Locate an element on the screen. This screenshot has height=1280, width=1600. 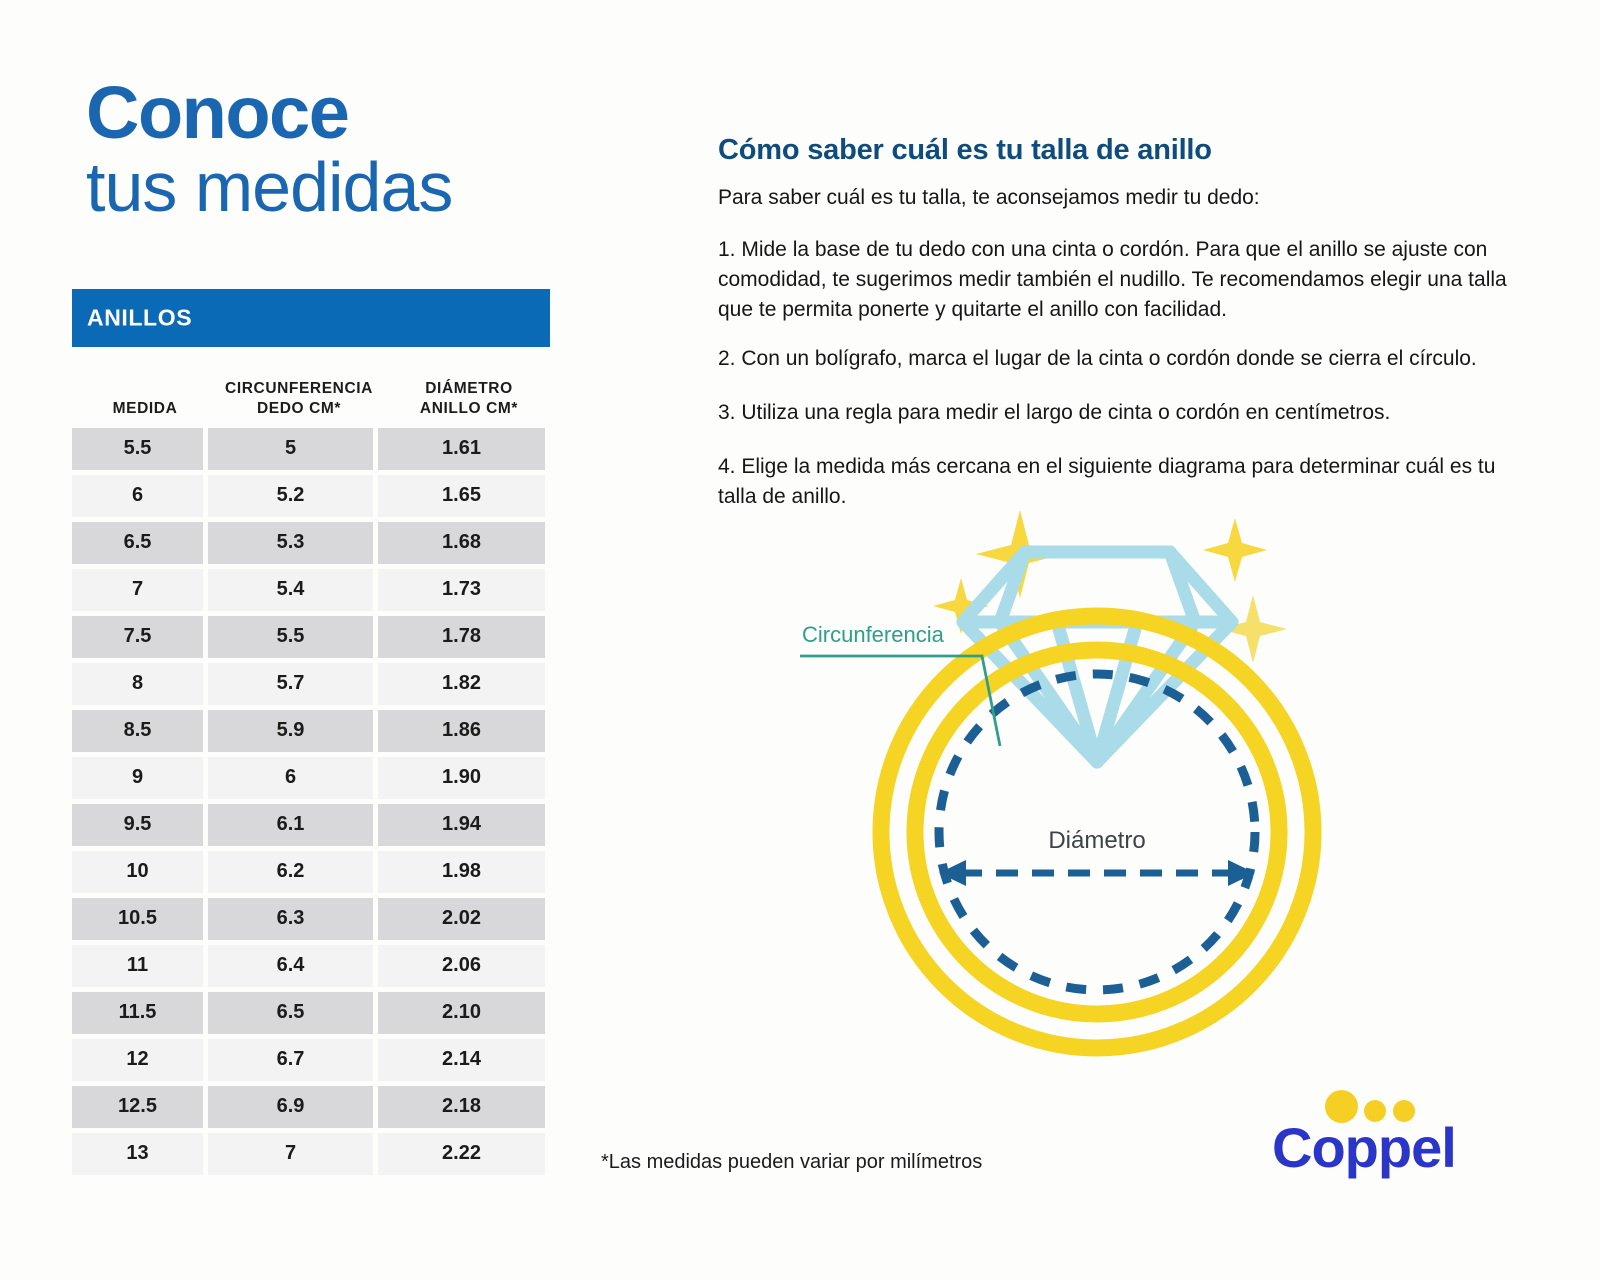
table-cell-medida: 9 is located at coordinates (137, 777).